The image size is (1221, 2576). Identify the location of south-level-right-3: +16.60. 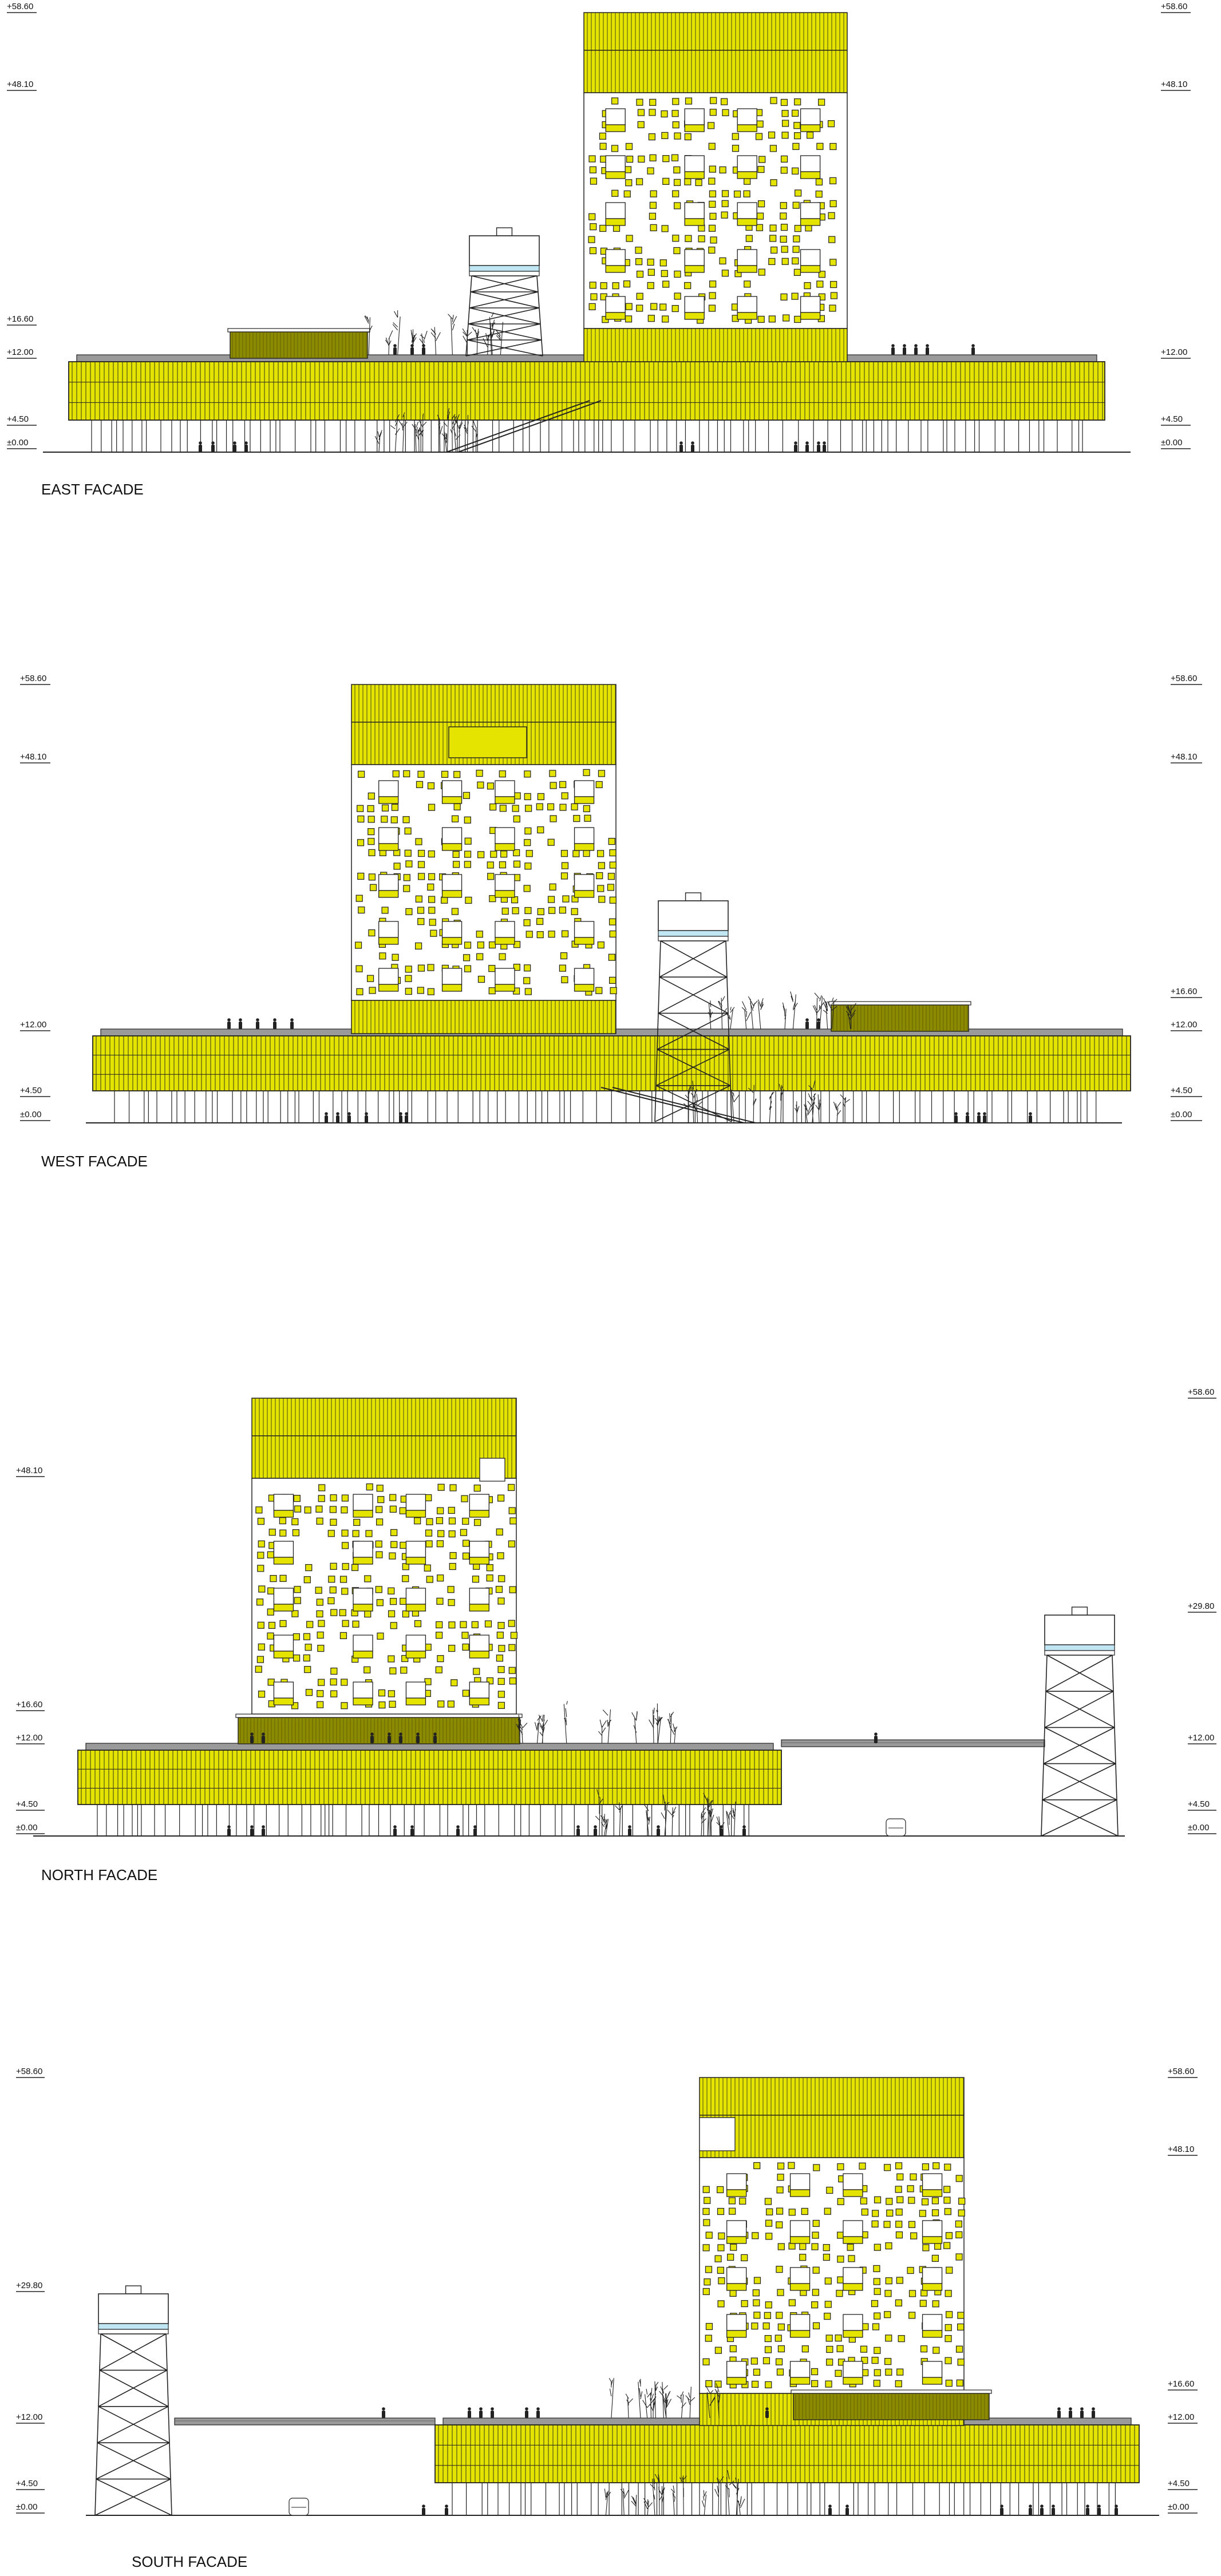
(1181, 2384).